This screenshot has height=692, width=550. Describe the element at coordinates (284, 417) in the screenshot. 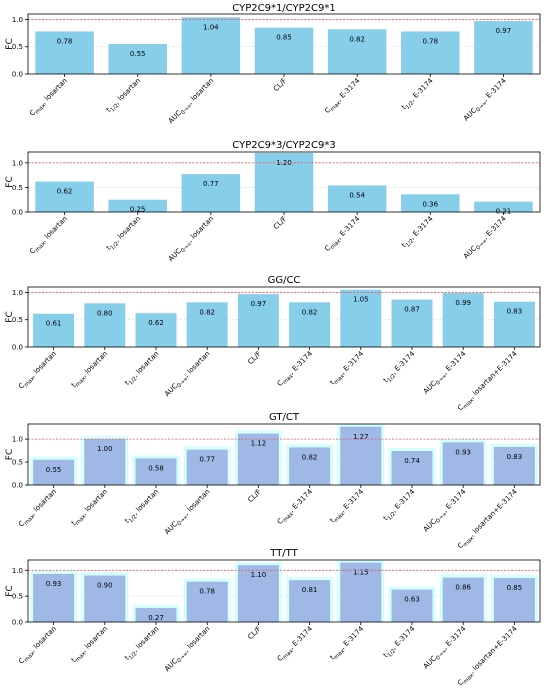

I see `chart-title: GT/CT` at that location.